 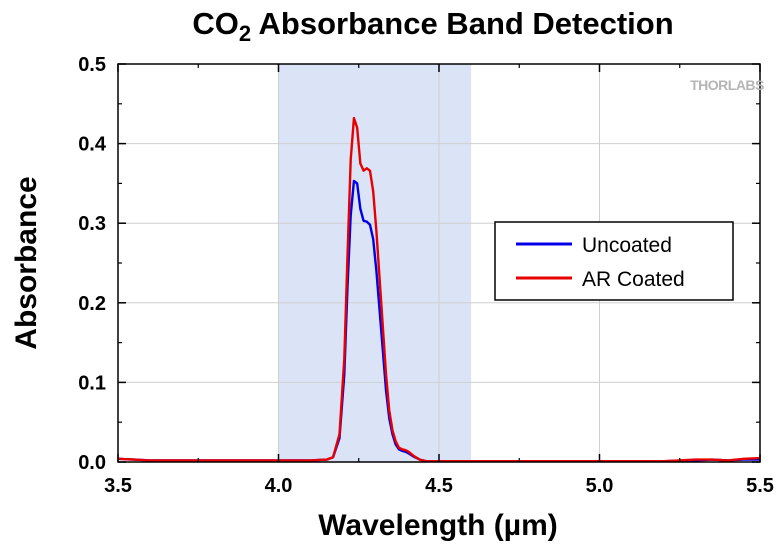 I want to click on chart-title: CO2 Absorbance Band Detection, so click(x=432, y=26).